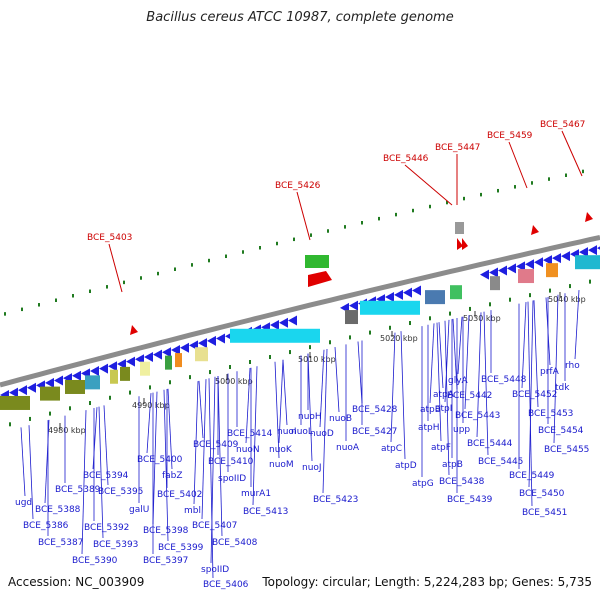 This screenshot has height=600, width=600. I want to click on blue-gene-label: BCE_5423, so click(335, 500).